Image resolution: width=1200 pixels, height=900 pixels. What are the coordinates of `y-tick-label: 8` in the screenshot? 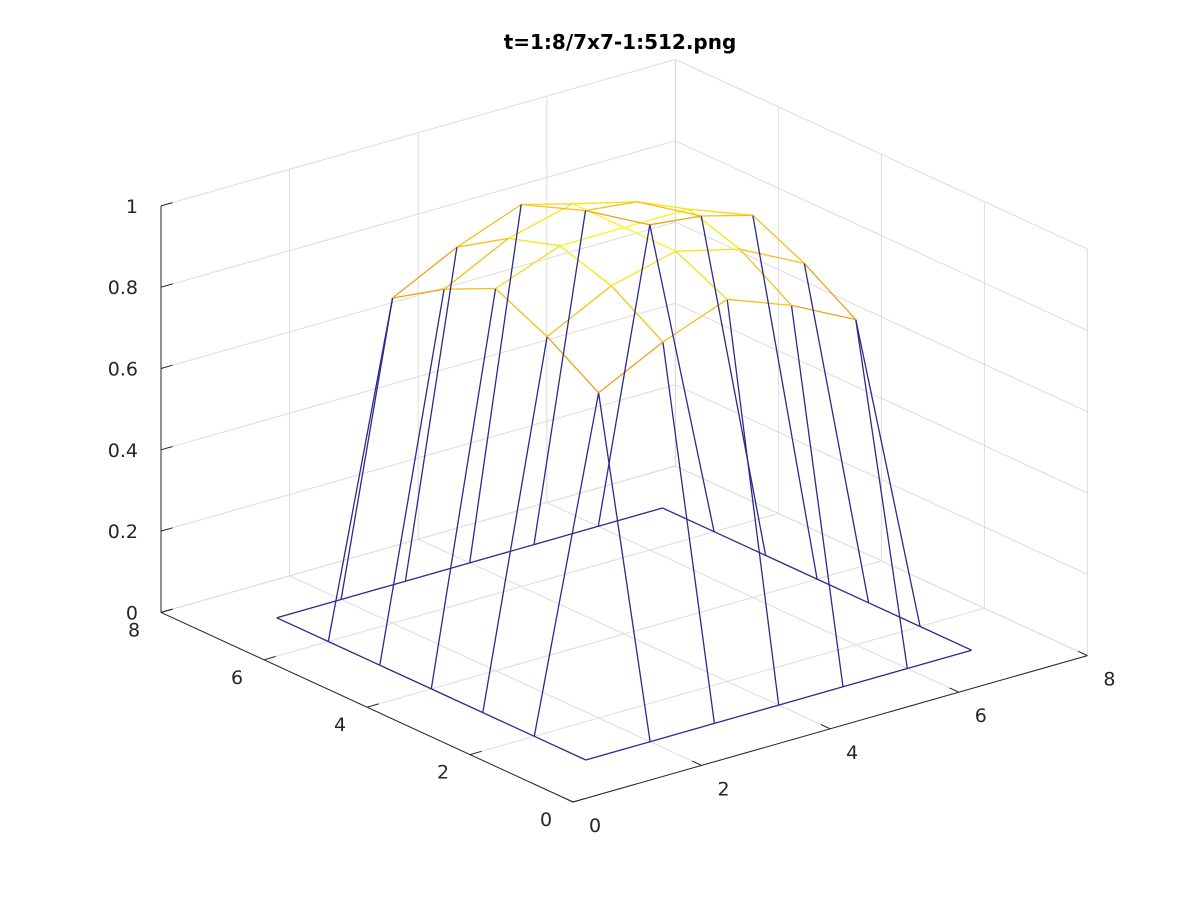 It's located at (134, 630).